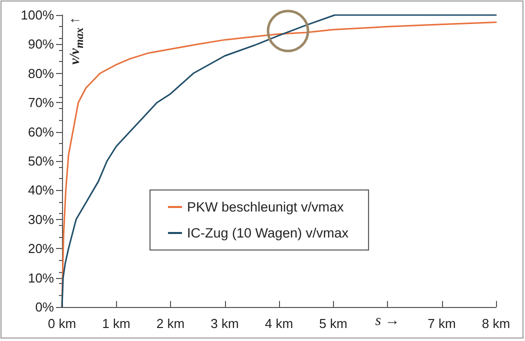 The width and height of the screenshot is (525, 341). What do you see at coordinates (442, 323) in the screenshot?
I see `x-tick-label: 7 km` at bounding box center [442, 323].